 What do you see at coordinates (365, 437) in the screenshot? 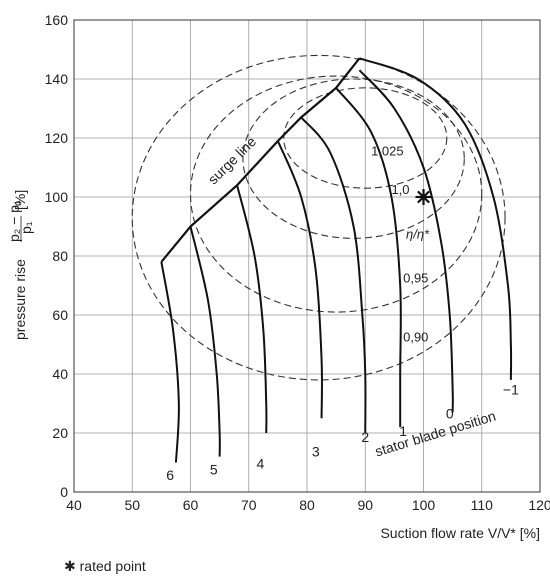
I see `stator-curve-label: 2` at bounding box center [365, 437].